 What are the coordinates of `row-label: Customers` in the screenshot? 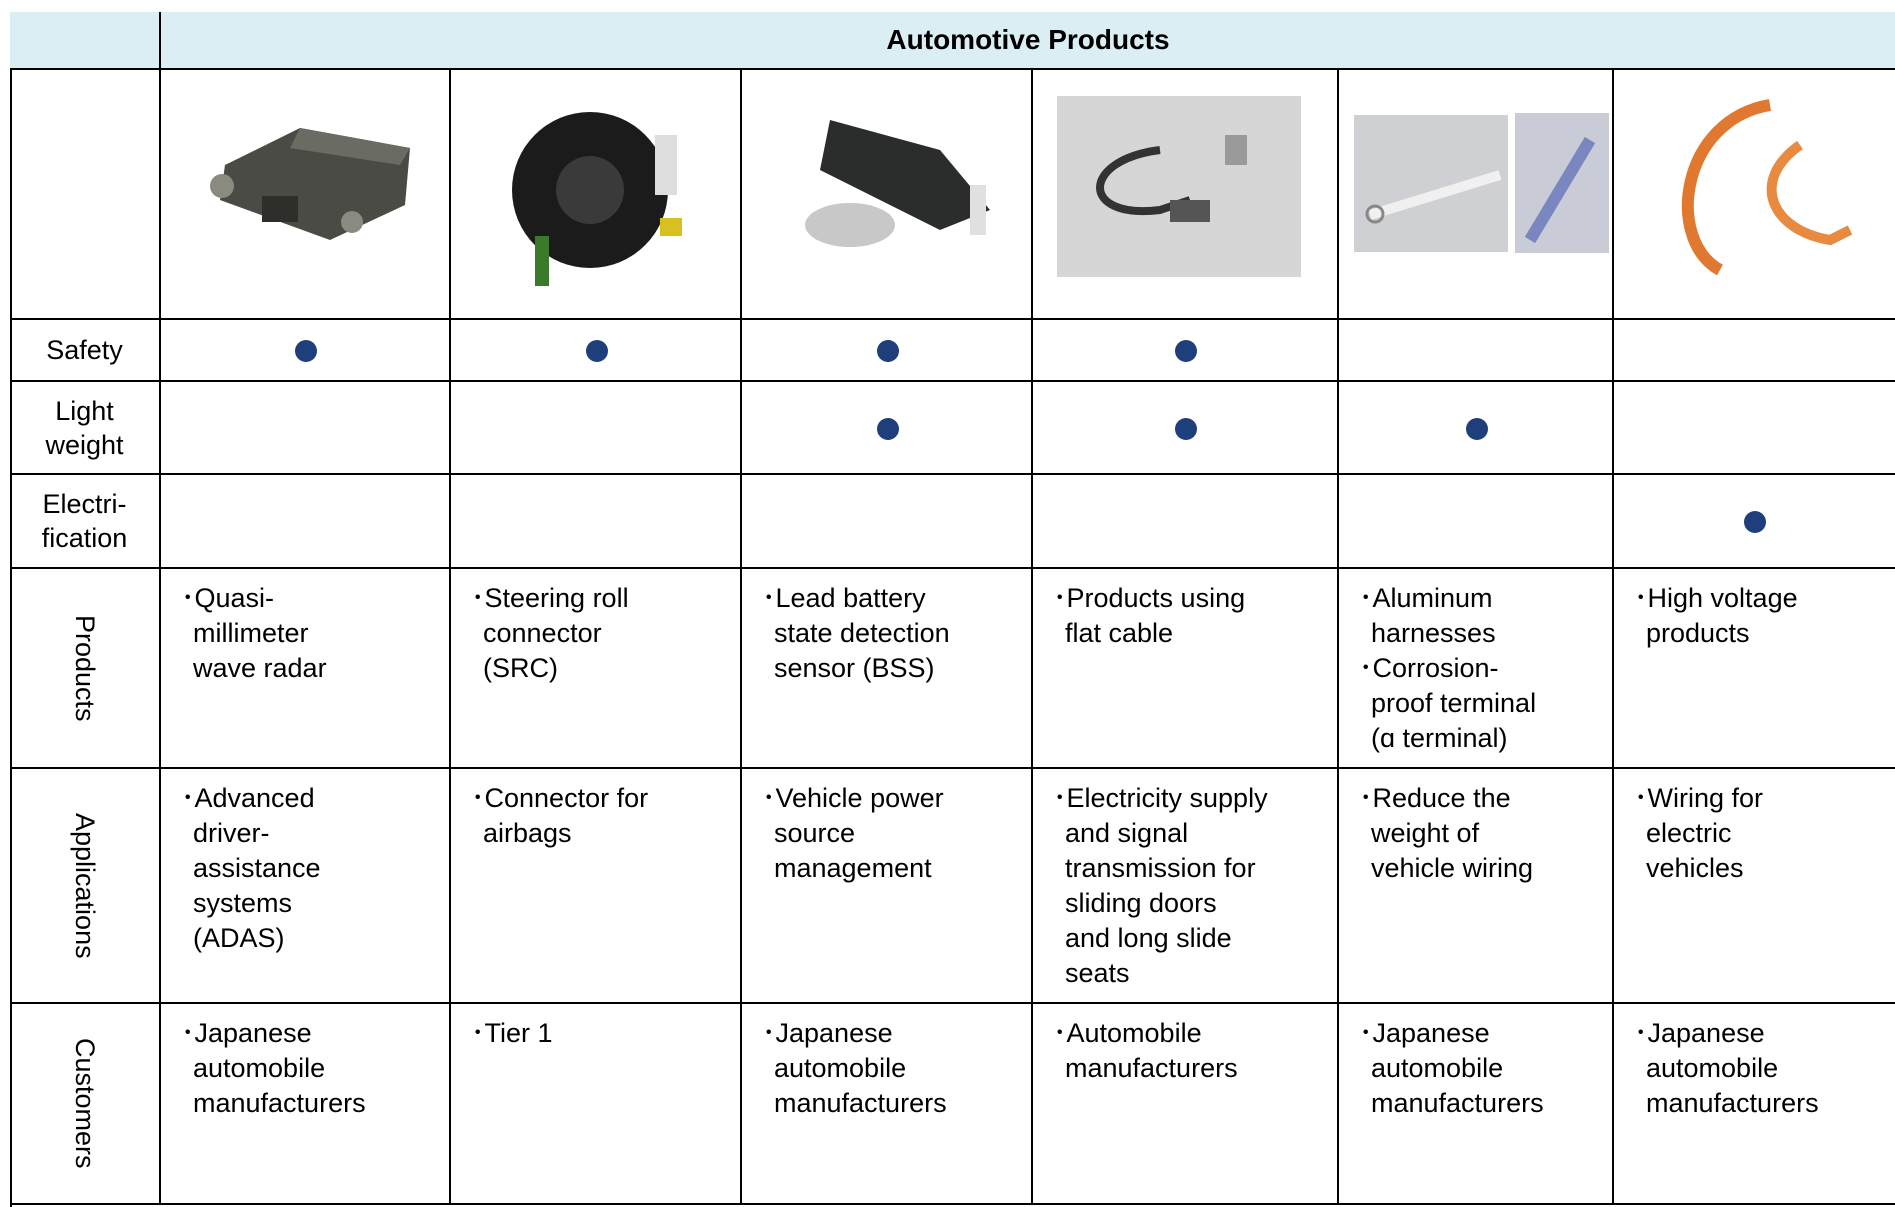 It's located at (85, 1104).